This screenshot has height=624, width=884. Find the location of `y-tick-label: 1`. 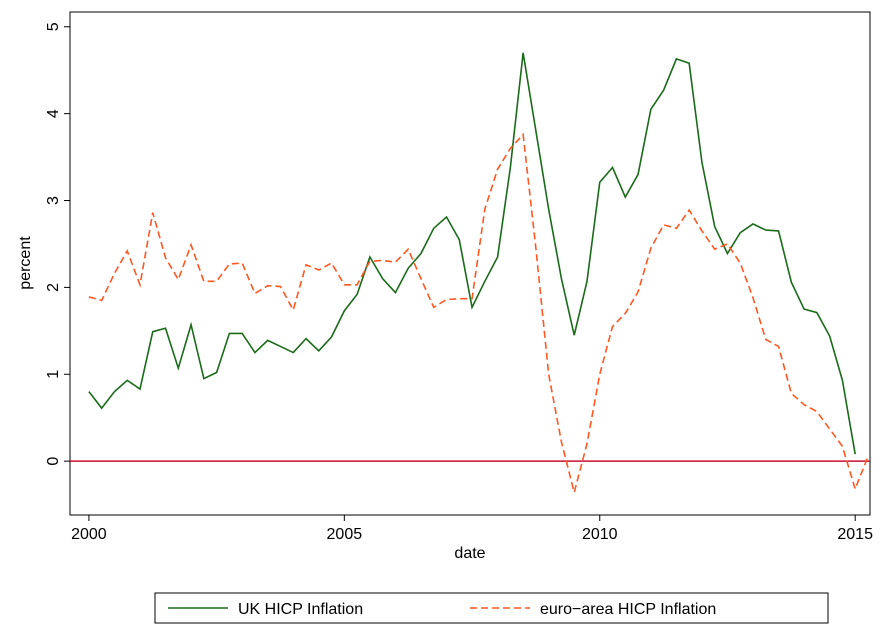

y-tick-label: 1 is located at coordinates (53, 374).